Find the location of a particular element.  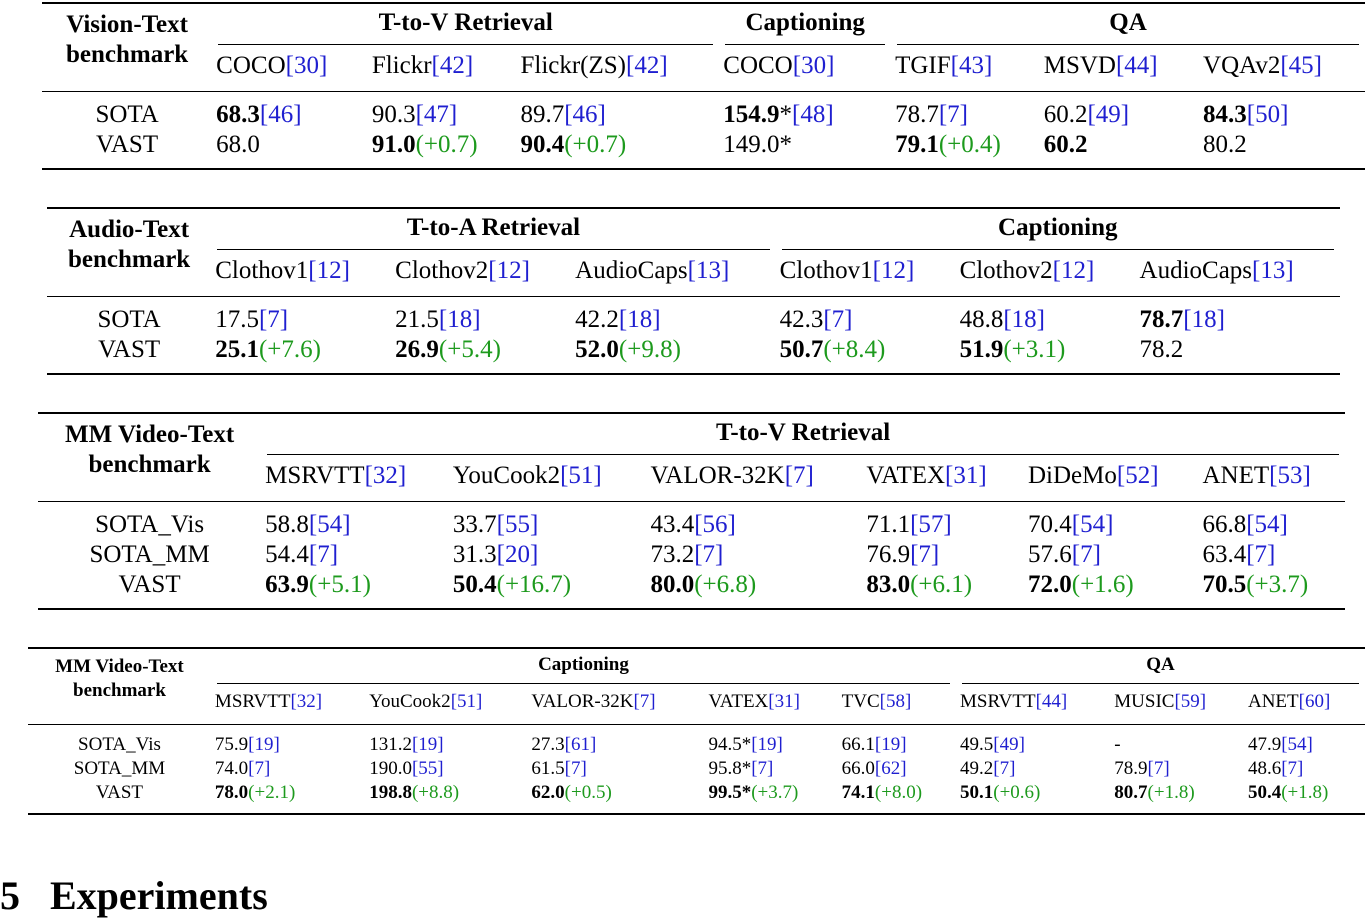

text: ANET is located at coordinates (1273, 701).